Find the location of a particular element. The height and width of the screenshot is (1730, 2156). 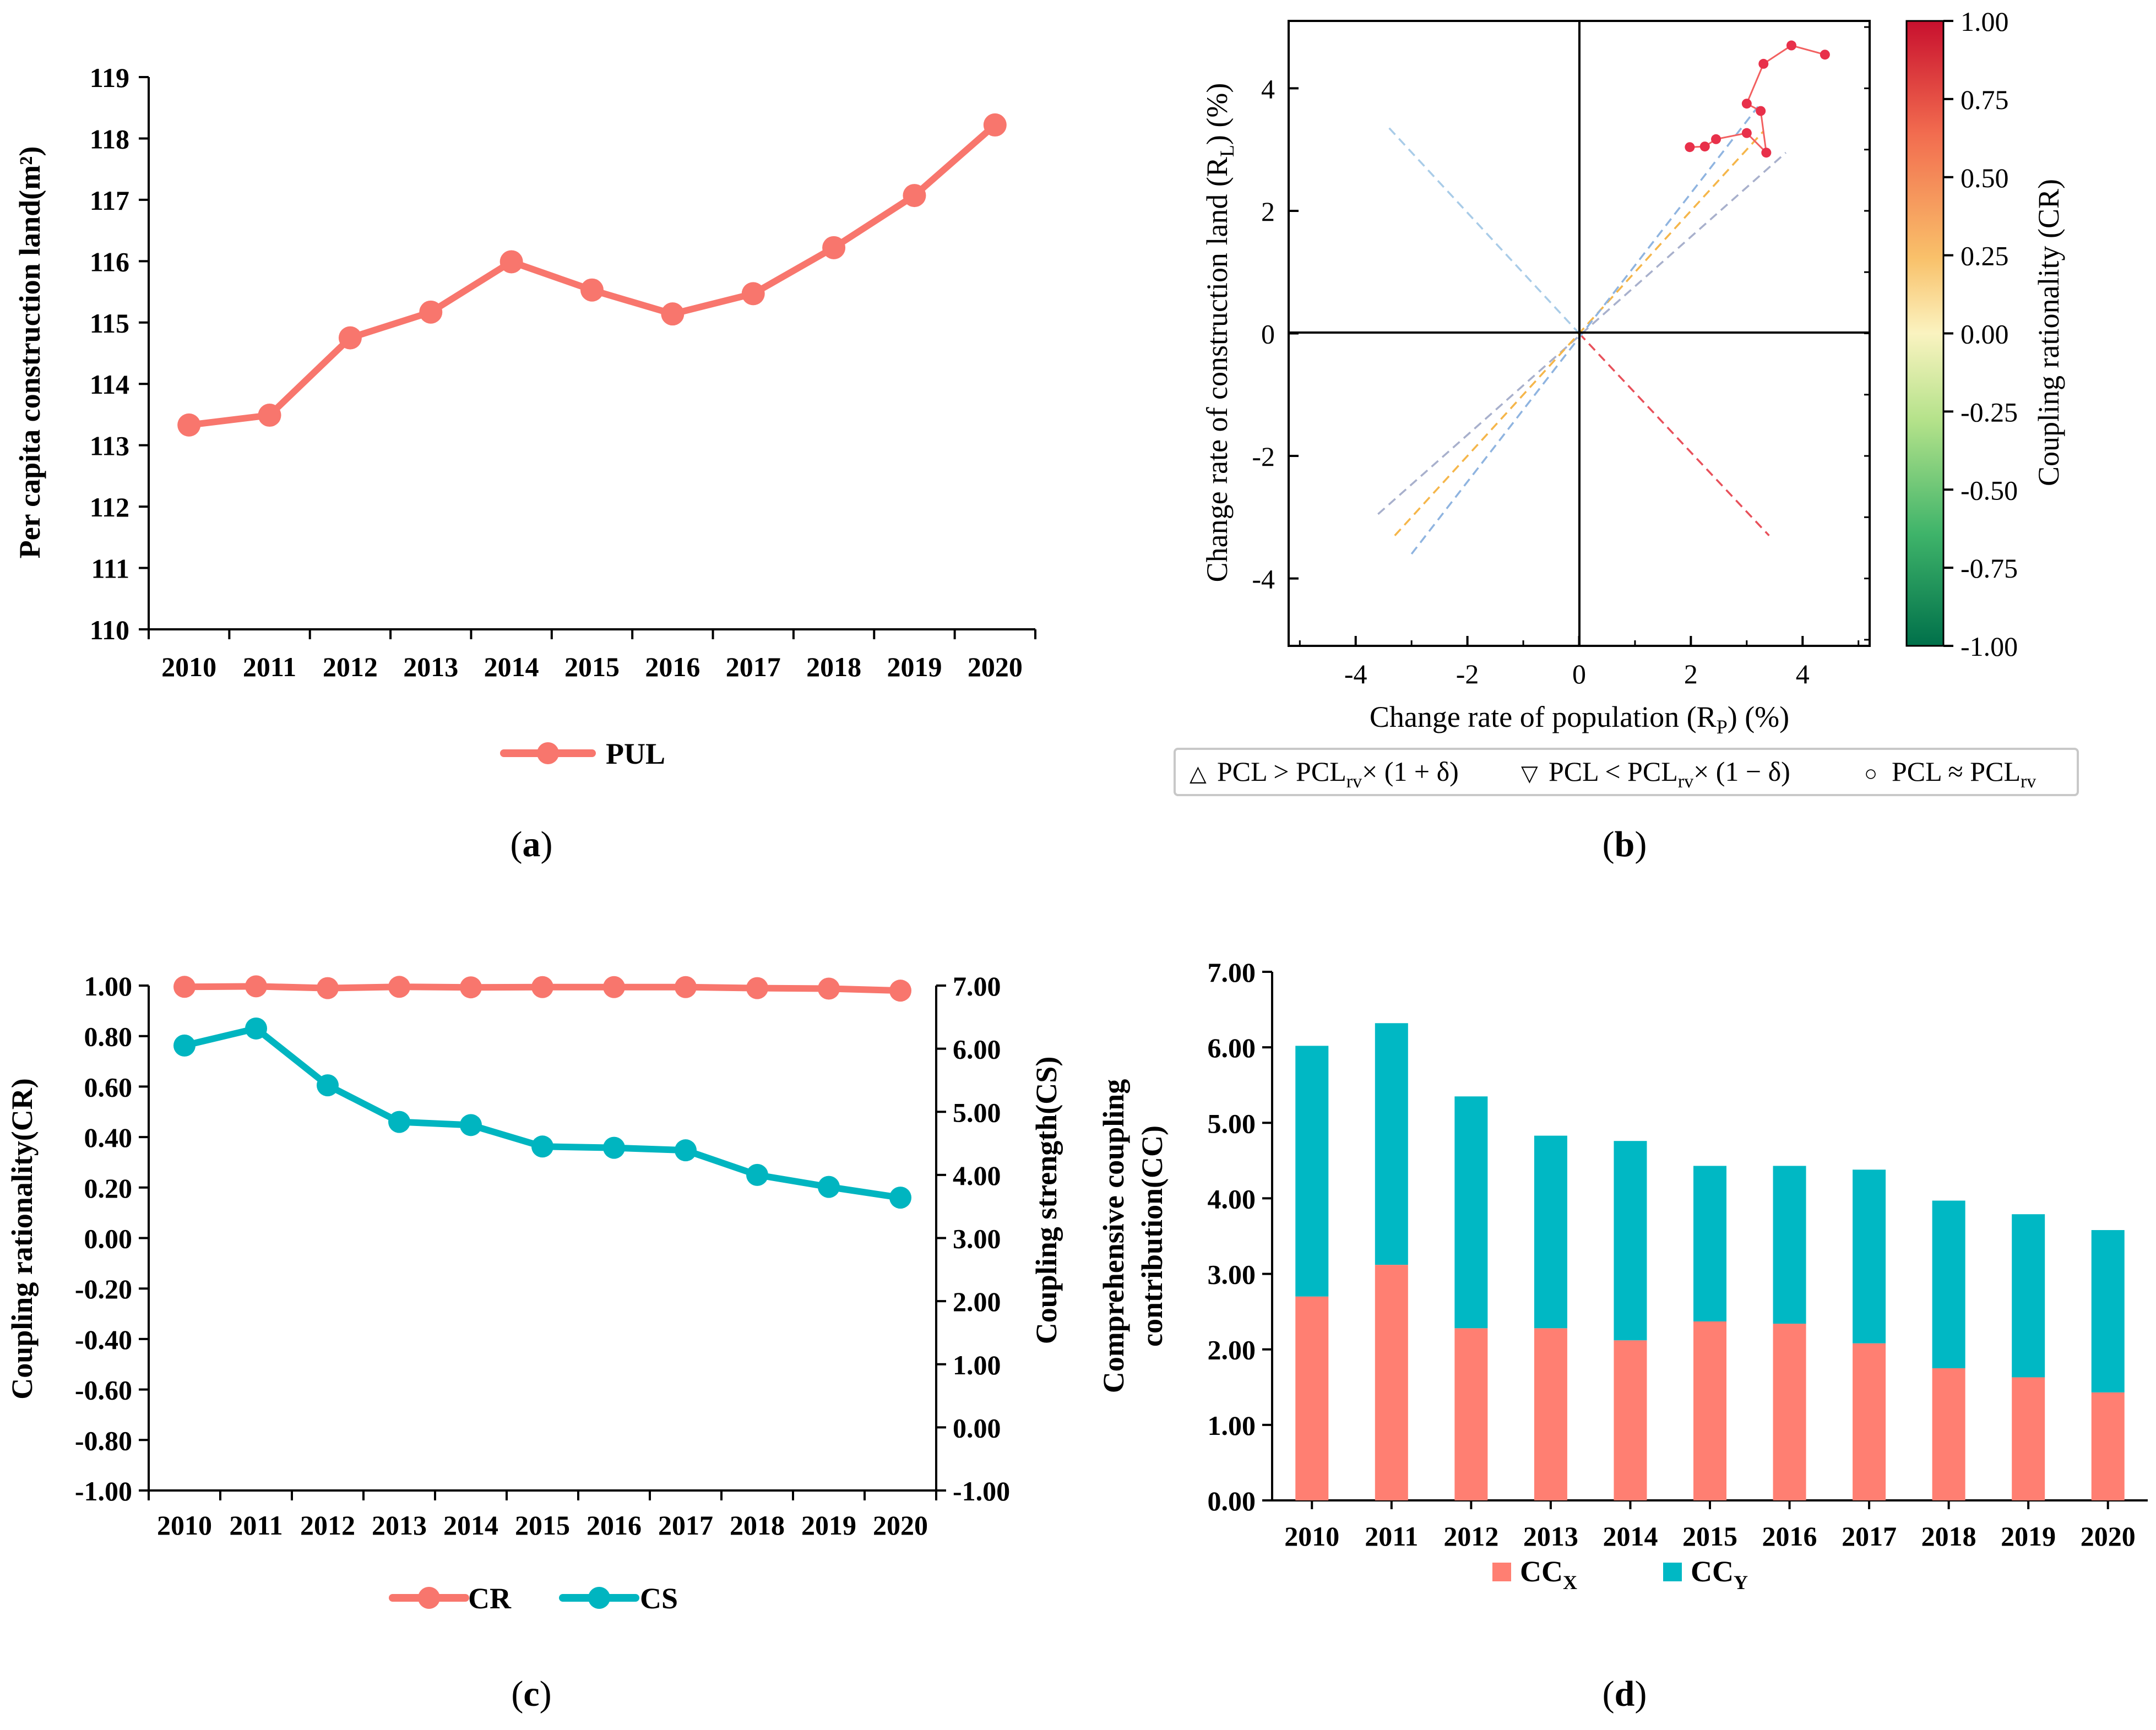

left-y-tick-label: 0.00 is located at coordinates (108, 1238).